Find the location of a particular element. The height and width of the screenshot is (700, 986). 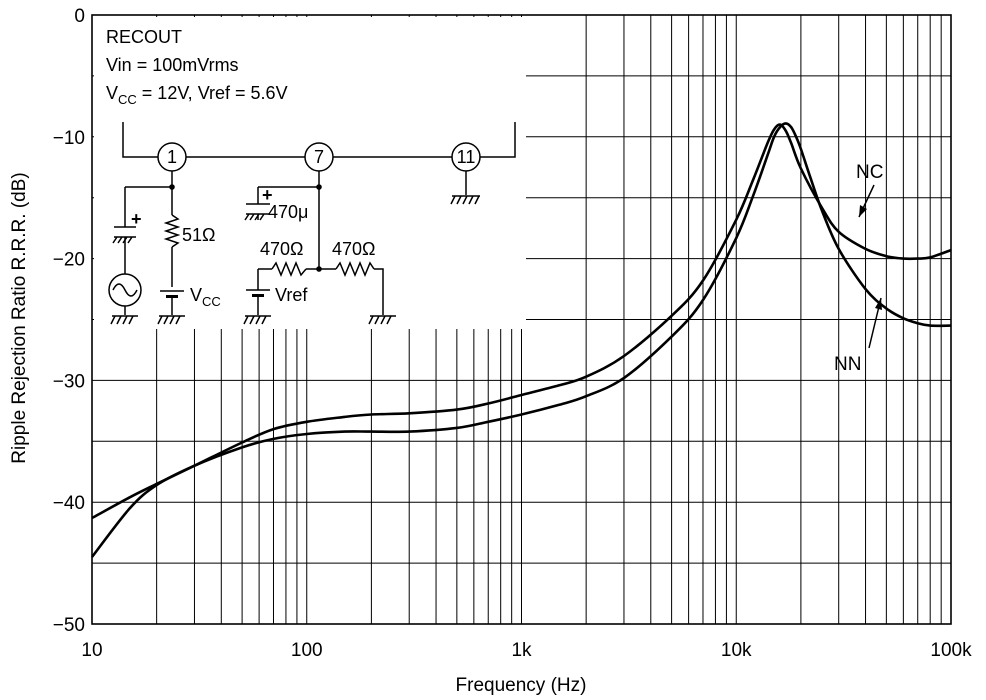

inset-vcc-vref-rest: = 12V, Vref = 5.6V is located at coordinates (212, 93).